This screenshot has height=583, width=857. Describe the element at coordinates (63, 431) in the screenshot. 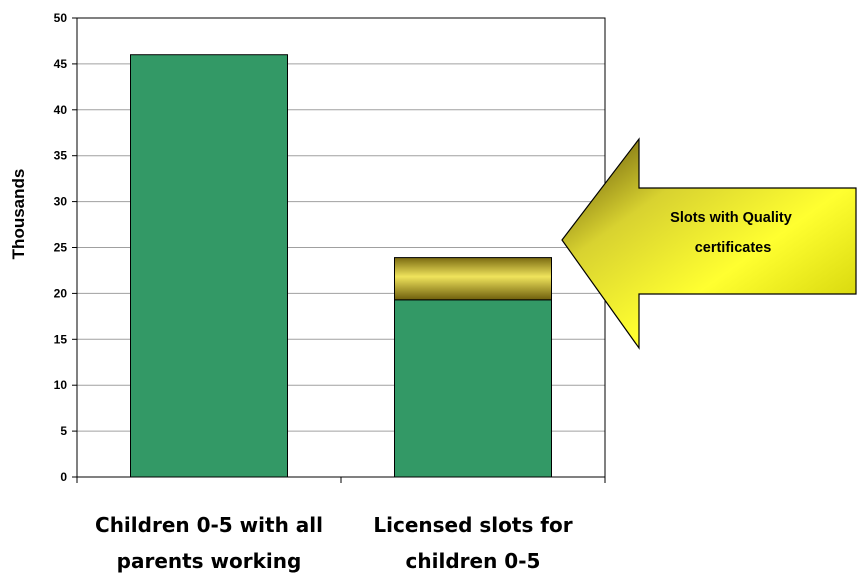

I see `y-tick-label: 5` at that location.